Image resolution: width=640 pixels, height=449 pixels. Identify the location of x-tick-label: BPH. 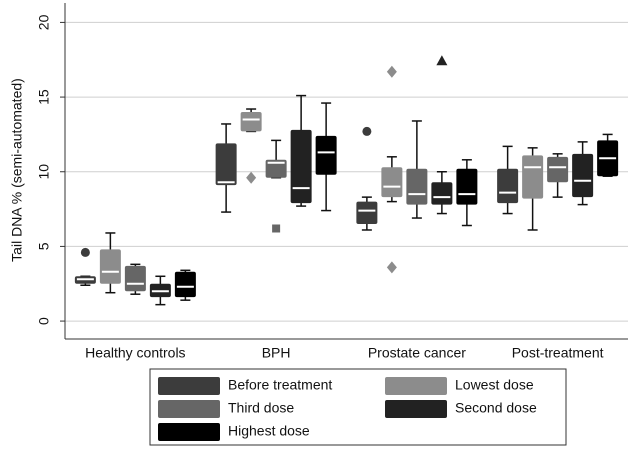
(276, 353).